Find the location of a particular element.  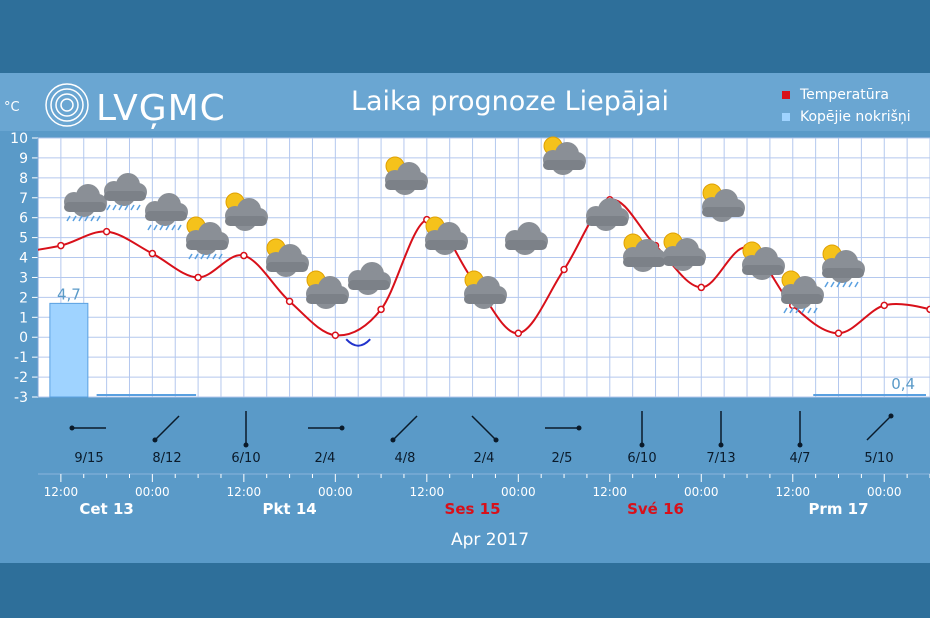

day-label: Pkt 14 is located at coordinates (289, 509).